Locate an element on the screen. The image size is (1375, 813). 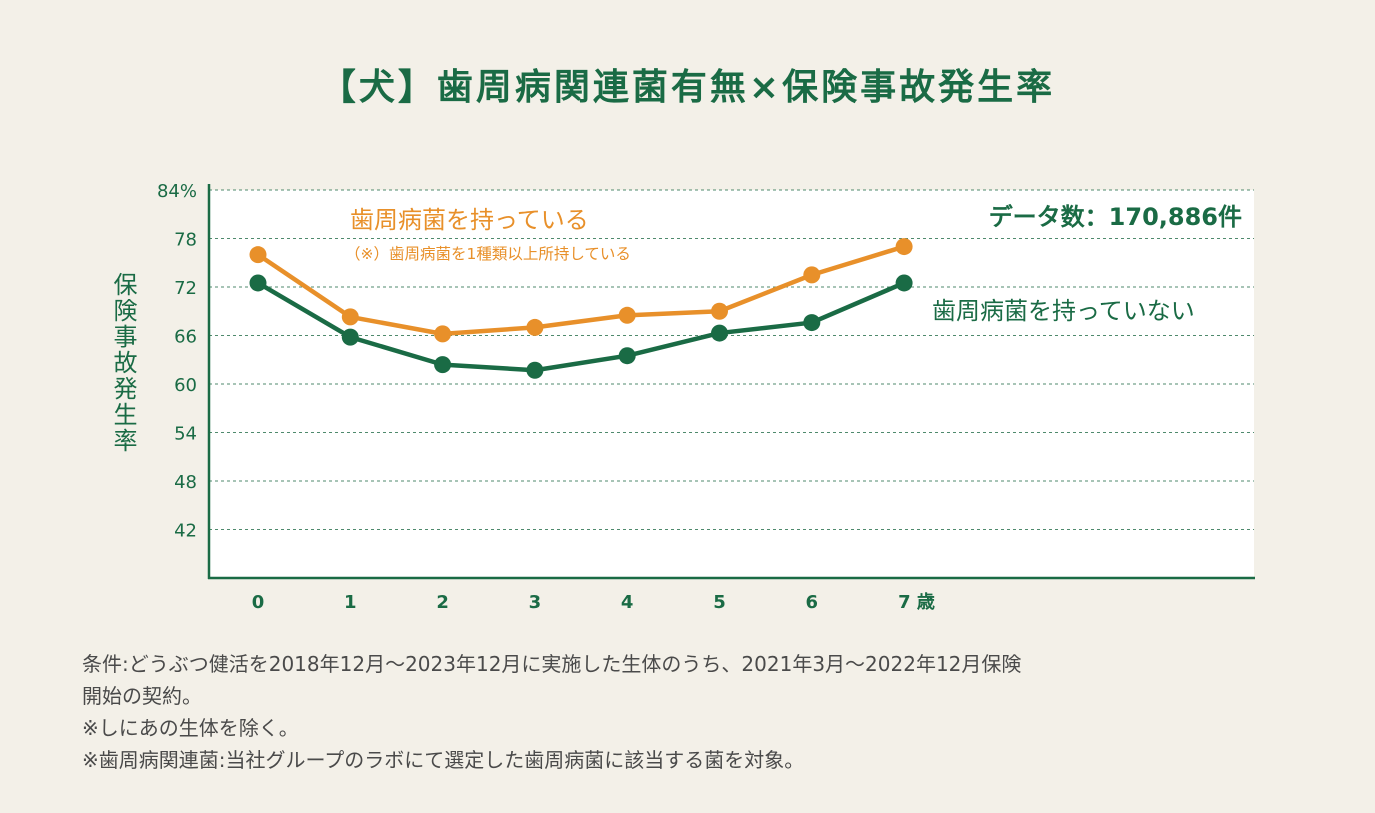
footnote-conditions-cont: 開始の契約。 is located at coordinates (142, 696).